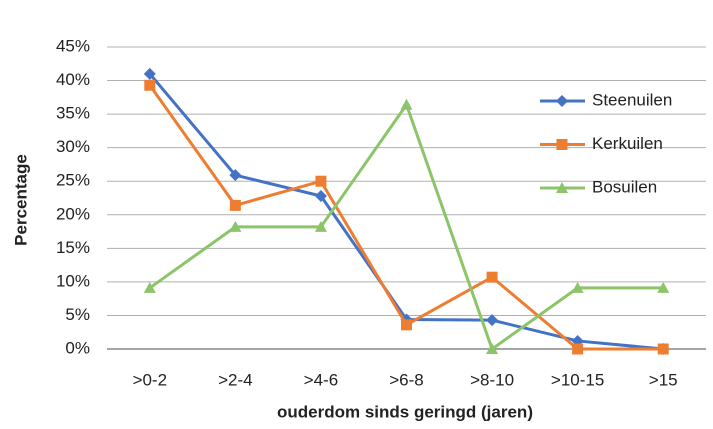  What do you see at coordinates (663, 379) in the screenshot?
I see `x-tick-label: >15` at bounding box center [663, 379].